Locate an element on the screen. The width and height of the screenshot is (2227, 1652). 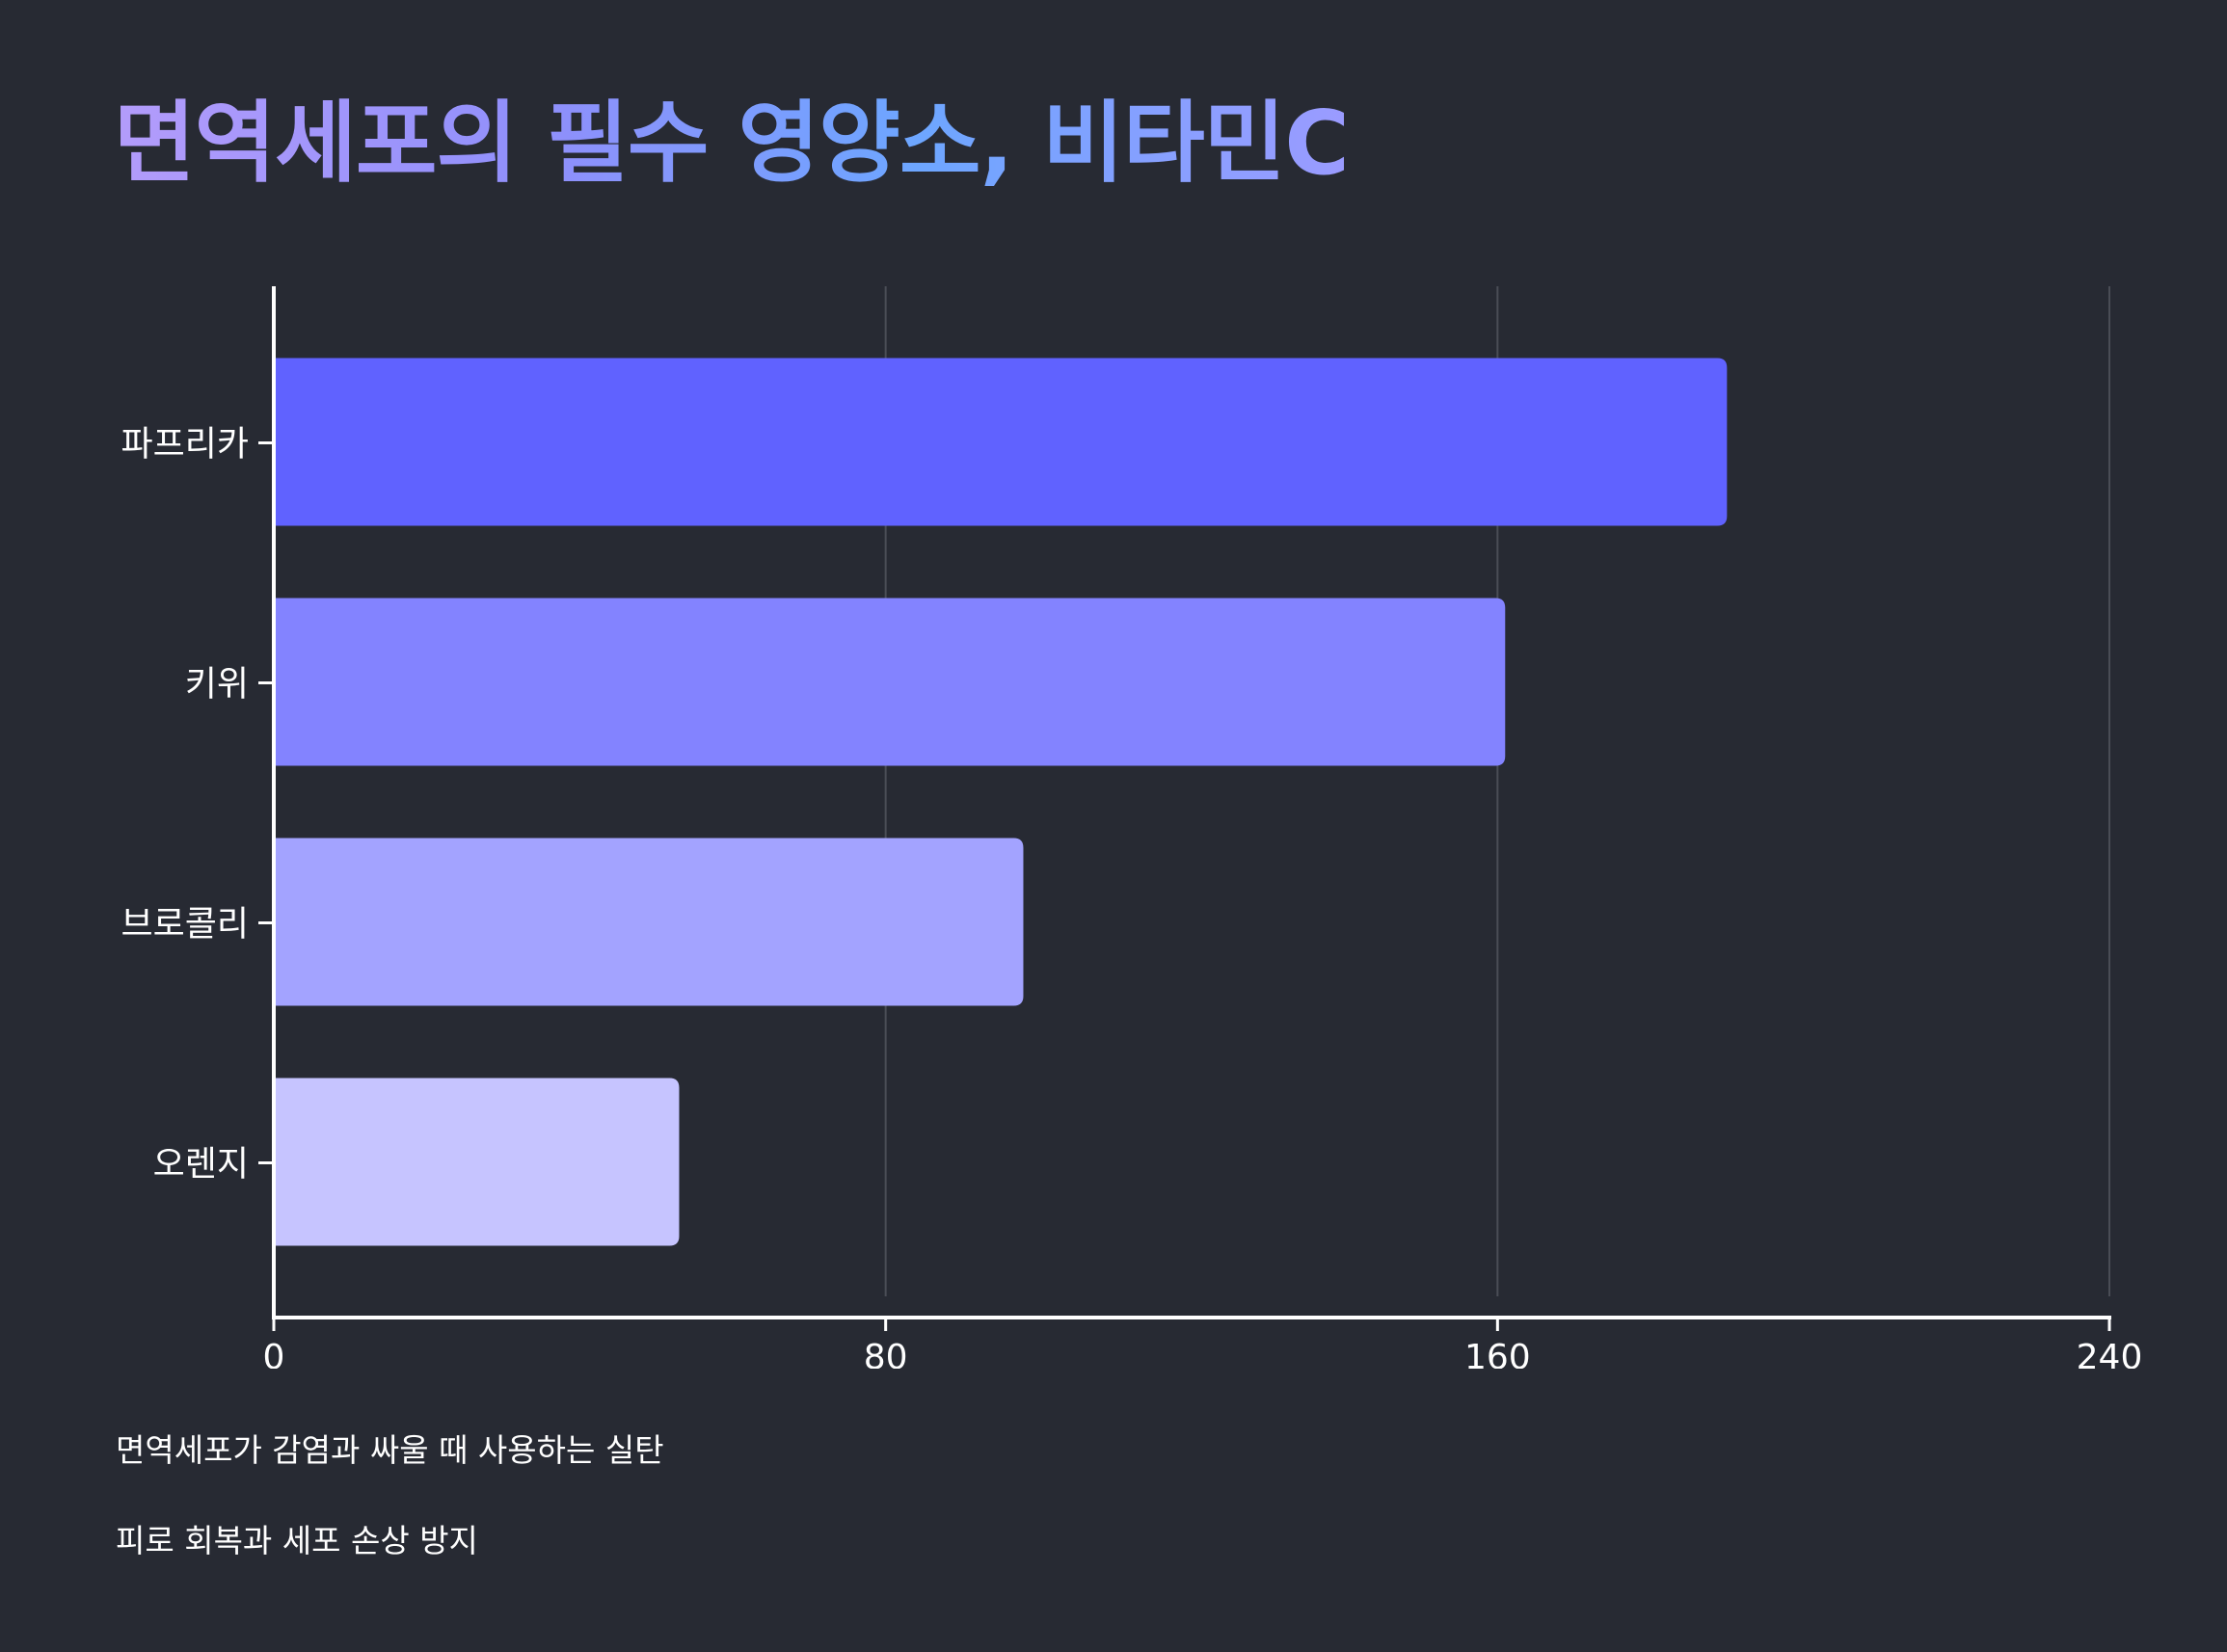
note-line-2: 피로 회복과 세포 손상 방지 is located at coordinates (297, 1541).